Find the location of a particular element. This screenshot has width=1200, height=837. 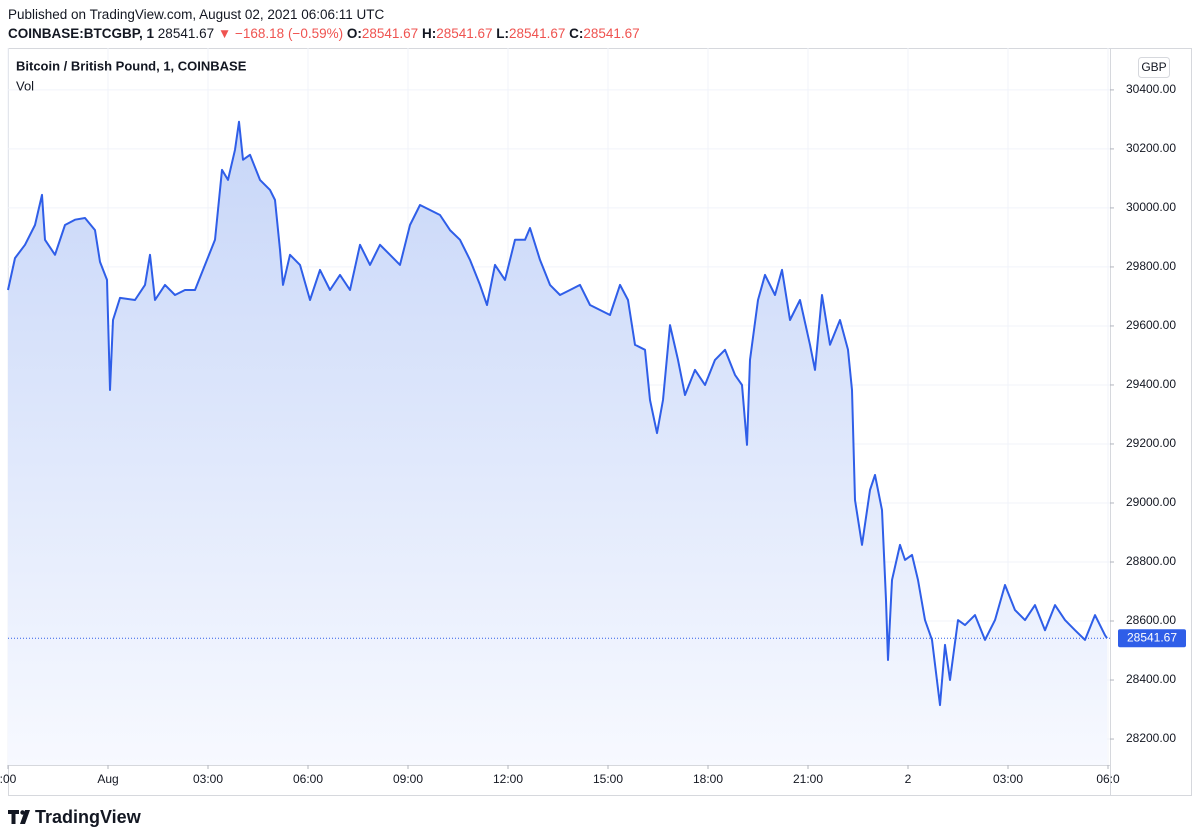

logo-text: TradingView is located at coordinates (88, 817).